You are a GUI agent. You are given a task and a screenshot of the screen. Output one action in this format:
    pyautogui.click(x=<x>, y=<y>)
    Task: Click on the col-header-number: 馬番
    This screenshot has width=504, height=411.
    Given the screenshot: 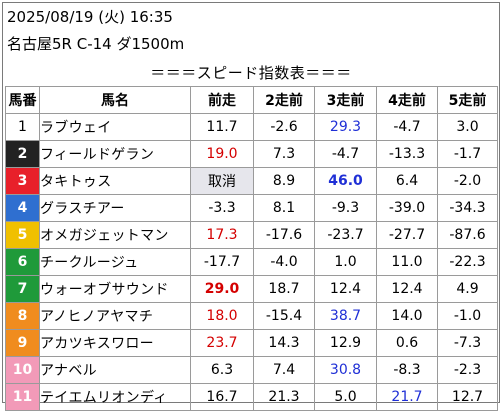 What is the action you would take?
    pyautogui.click(x=22, y=100)
    